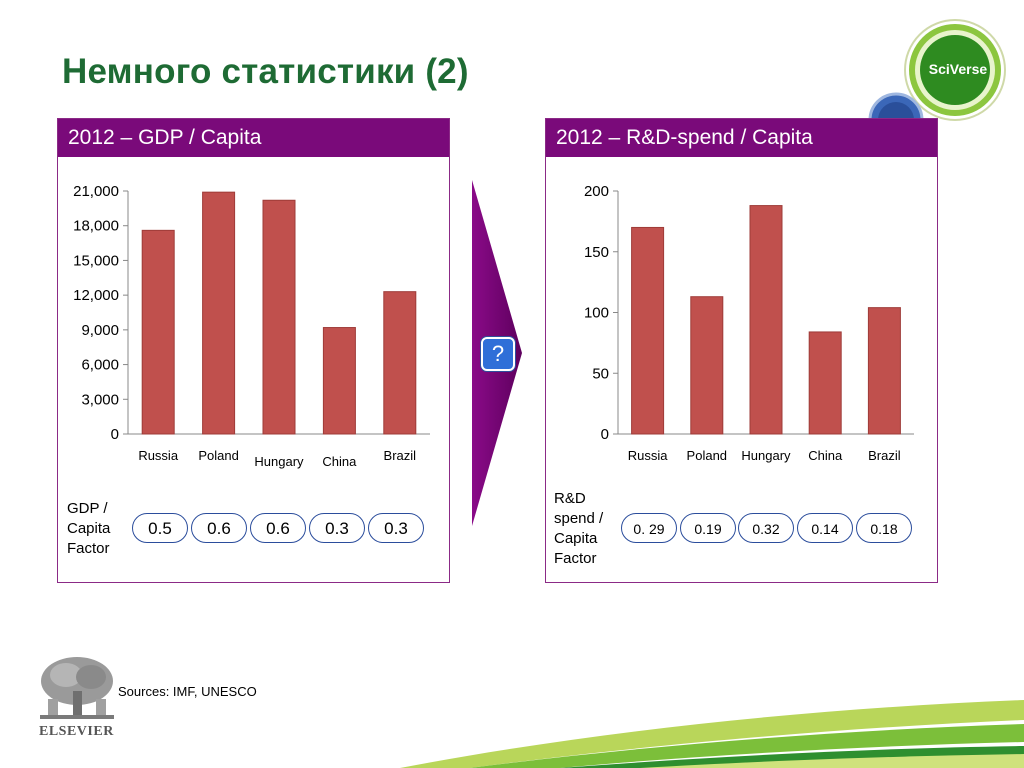 This screenshot has height=768, width=1024. I want to click on gdp-y-tick-label: 18,000, so click(96, 226).